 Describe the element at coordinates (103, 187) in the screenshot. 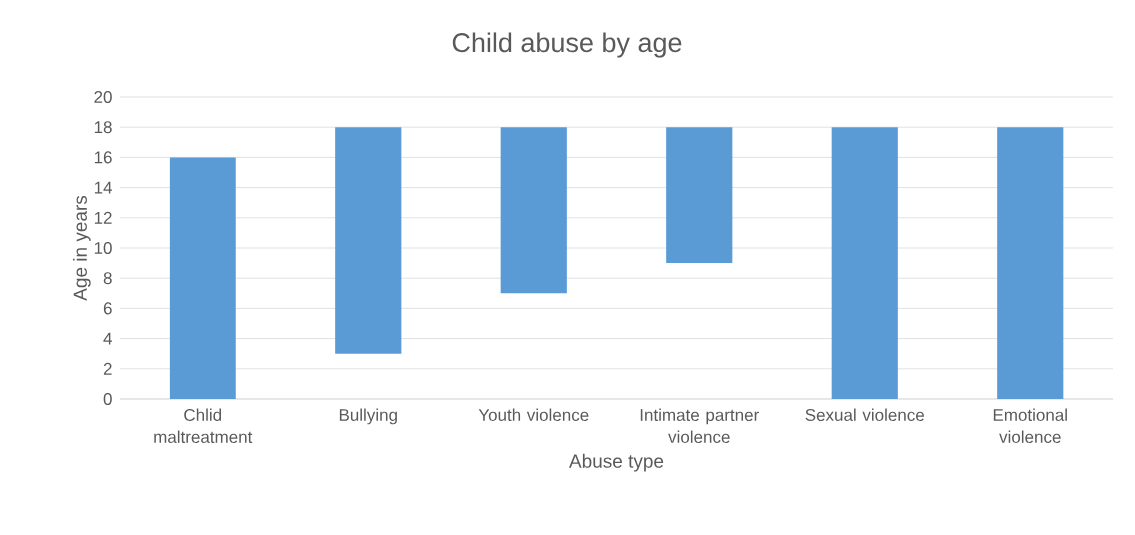

I see `y-tick-label: 14` at that location.